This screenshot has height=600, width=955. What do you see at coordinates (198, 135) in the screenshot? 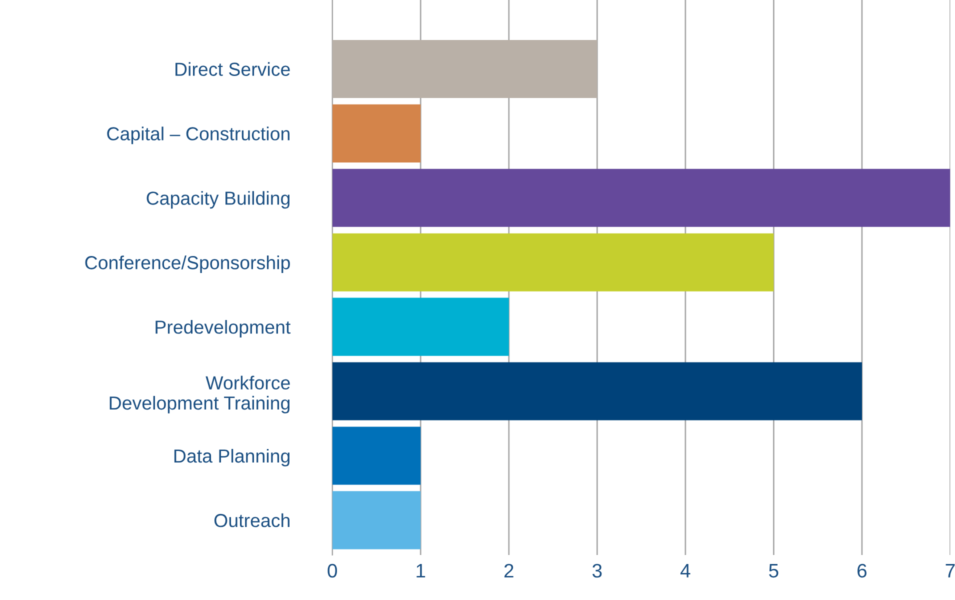
I see `y-tick-label: Capital – Construction` at bounding box center [198, 135].